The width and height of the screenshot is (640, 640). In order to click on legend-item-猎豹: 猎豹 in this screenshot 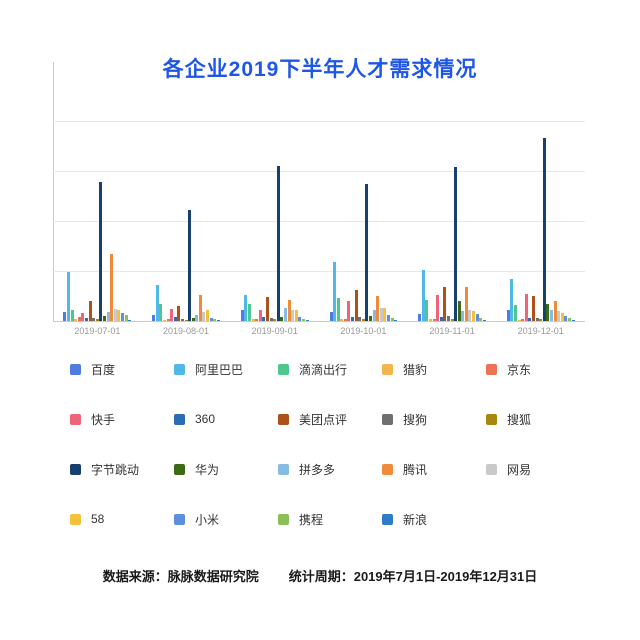, I will do `click(424, 369)`.